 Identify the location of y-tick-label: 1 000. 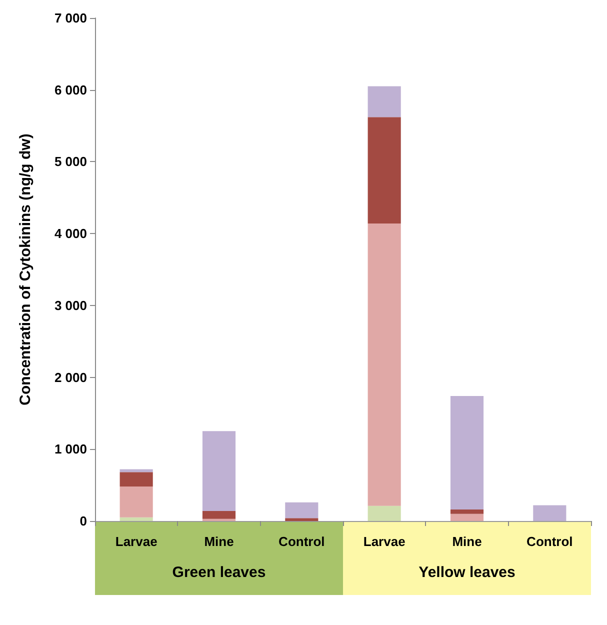
(70, 449).